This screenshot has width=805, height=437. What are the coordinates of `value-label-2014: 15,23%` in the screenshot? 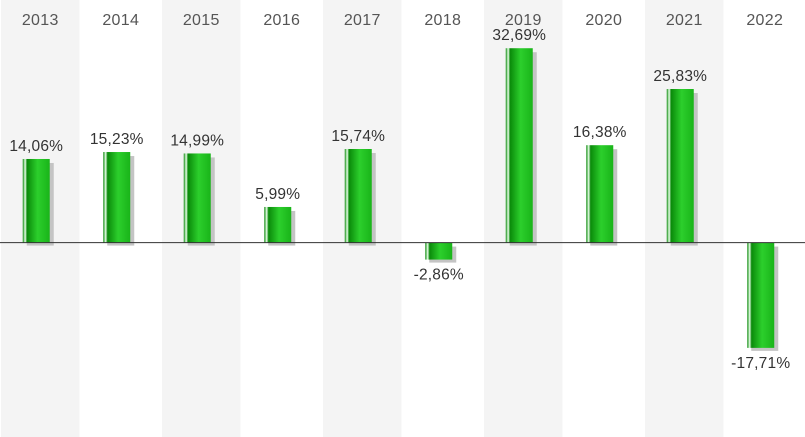 It's located at (117, 139).